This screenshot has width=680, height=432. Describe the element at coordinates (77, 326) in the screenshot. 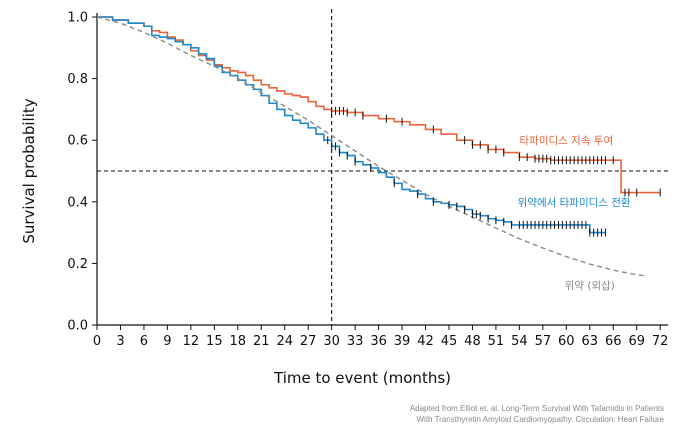

I see `y-tick-label: 0.0` at that location.